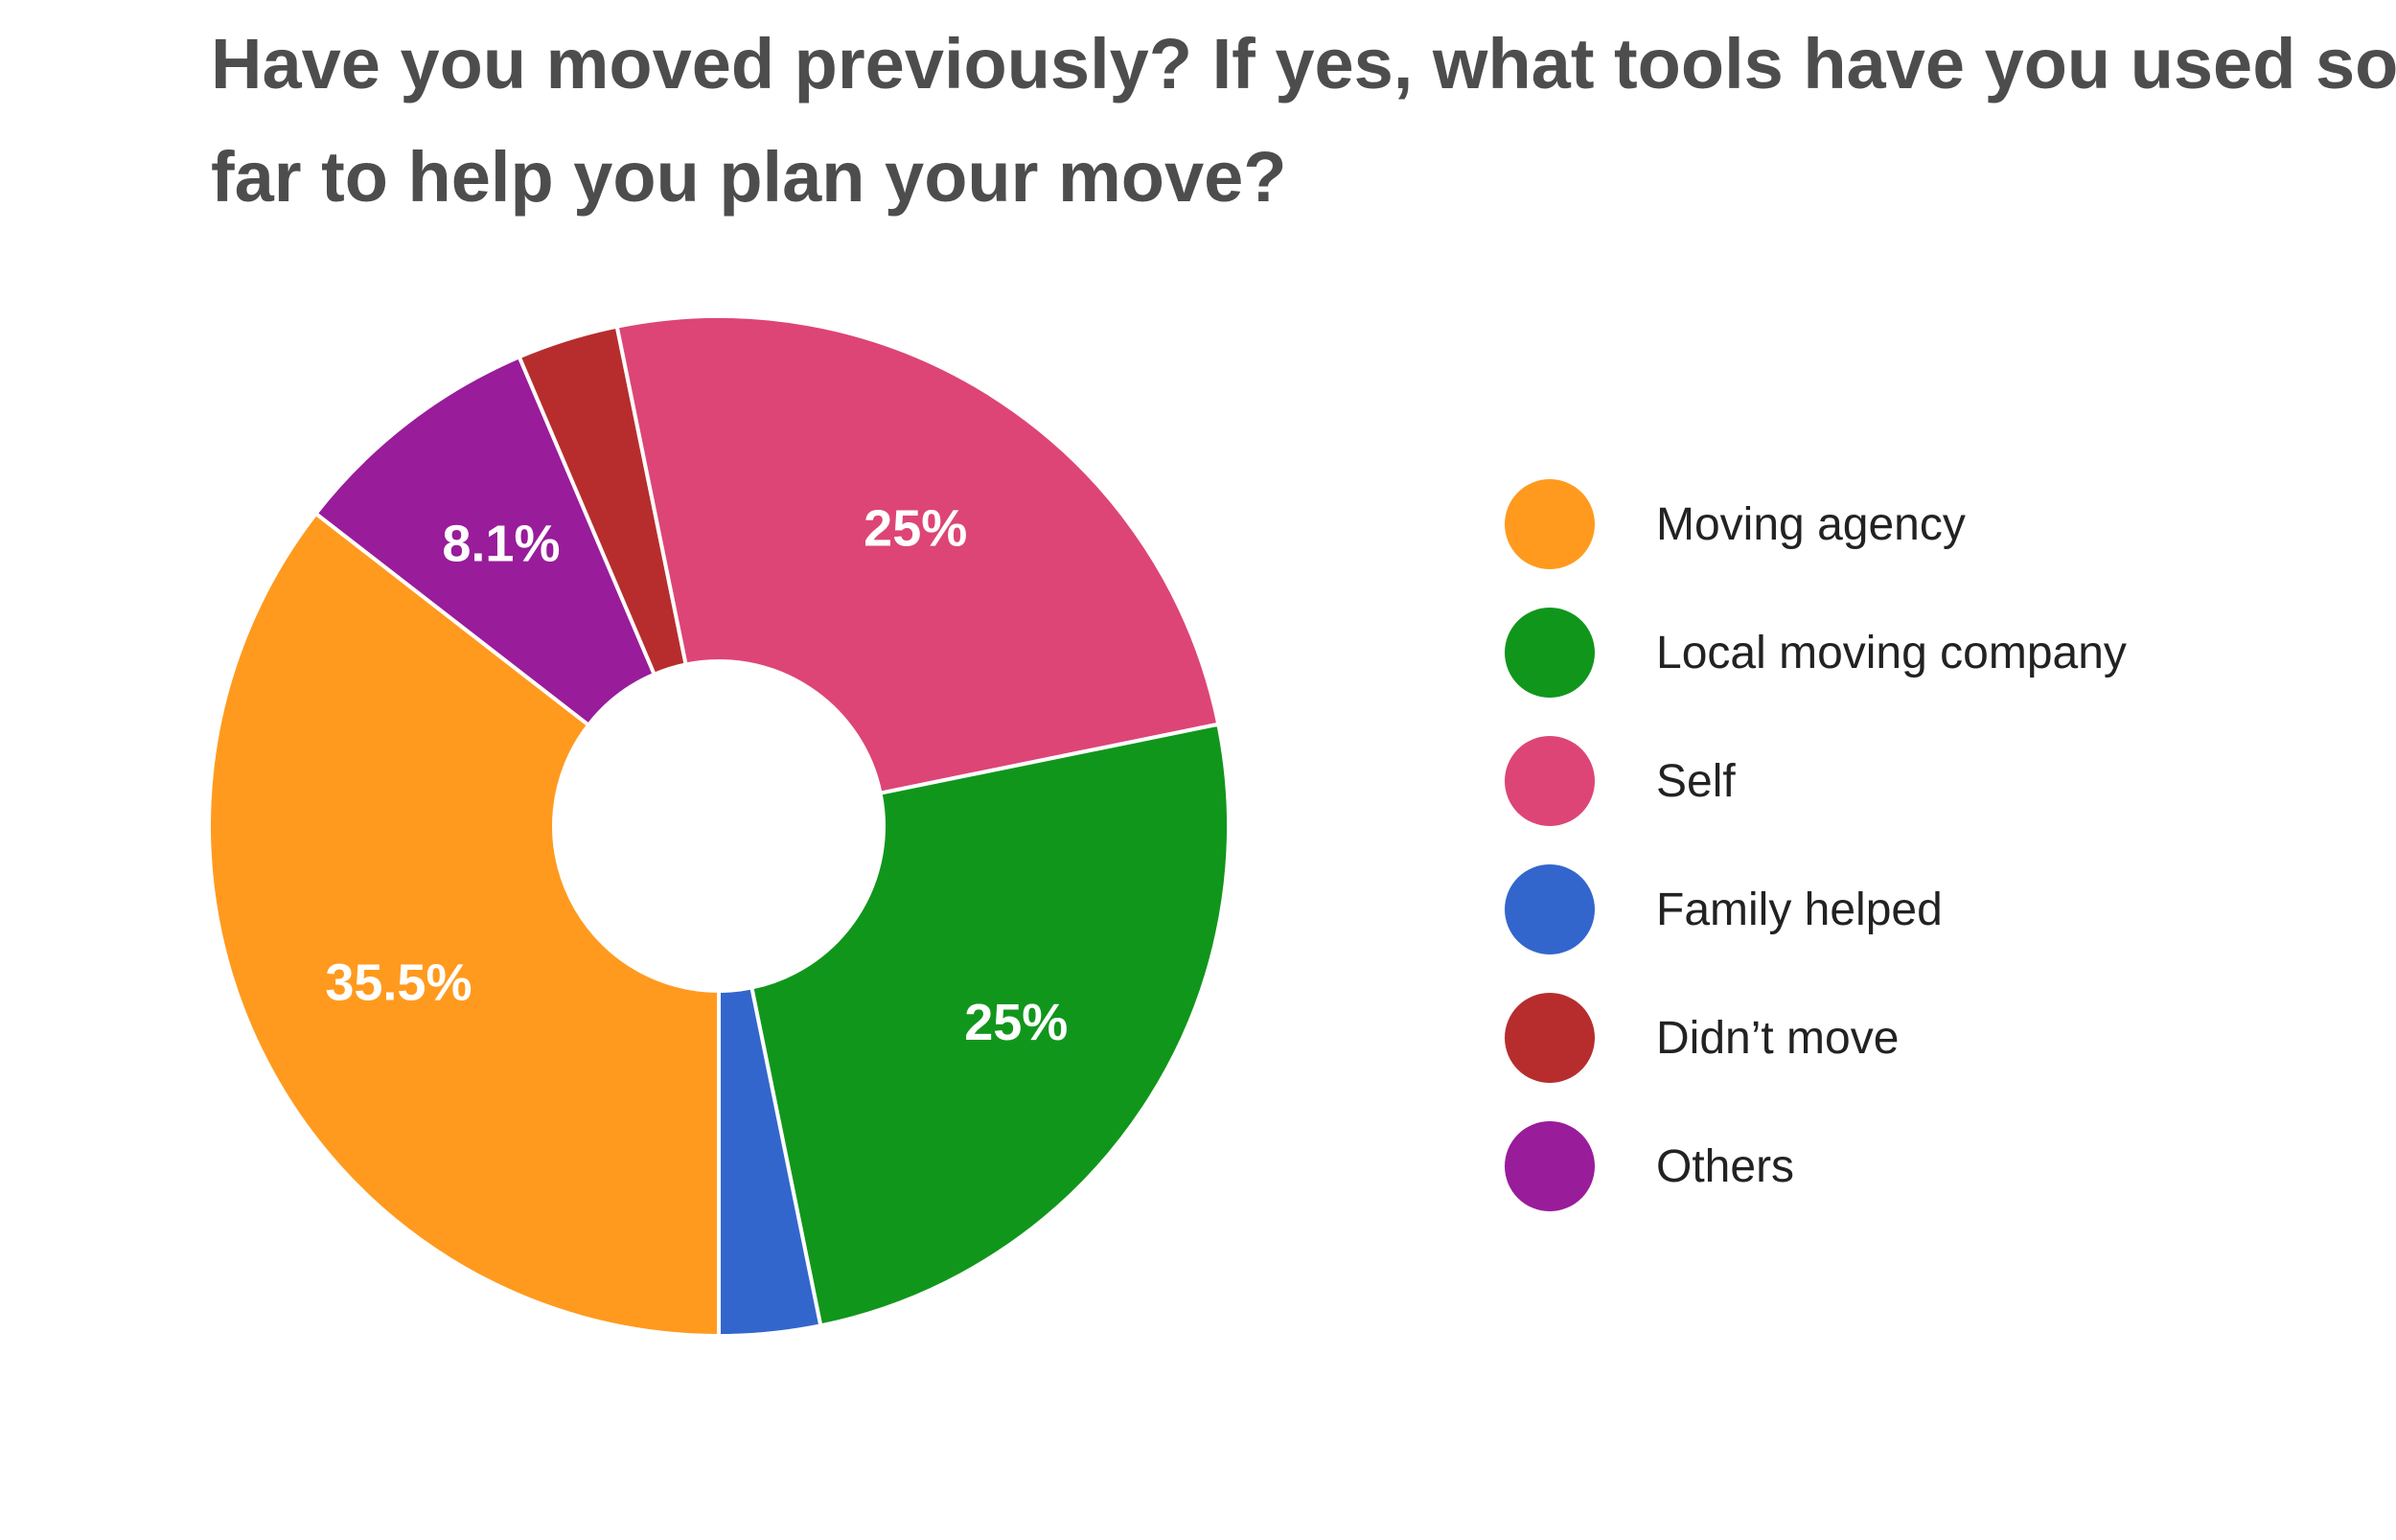 This screenshot has height=1540, width=2396. Describe the element at coordinates (1726, 1166) in the screenshot. I see `legend-label: Others` at that location.